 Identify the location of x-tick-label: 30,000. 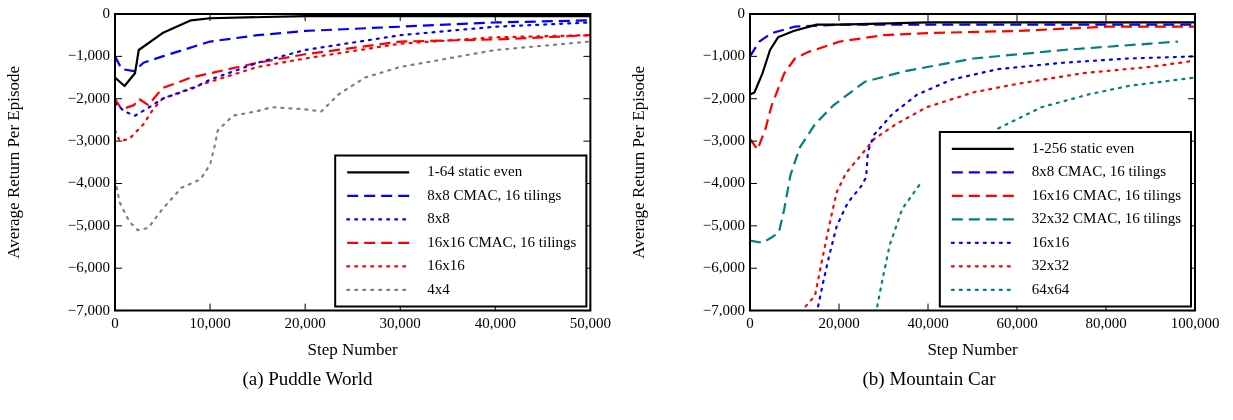
(400, 322).